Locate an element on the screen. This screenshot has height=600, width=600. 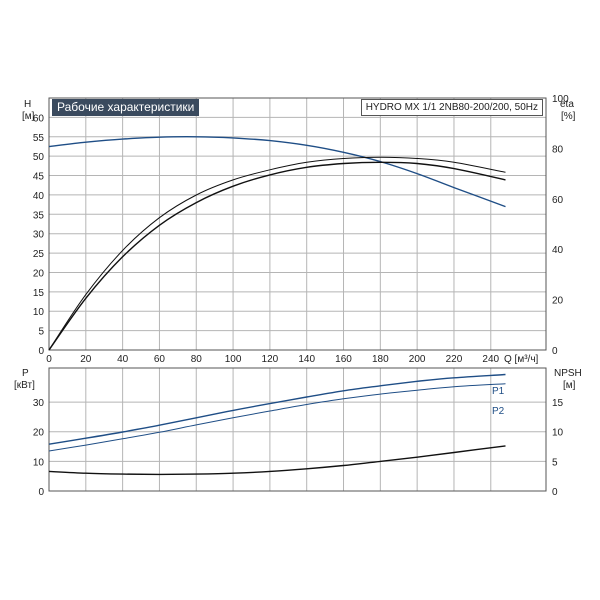
power-p1-curve is located at coordinates (277, 409).